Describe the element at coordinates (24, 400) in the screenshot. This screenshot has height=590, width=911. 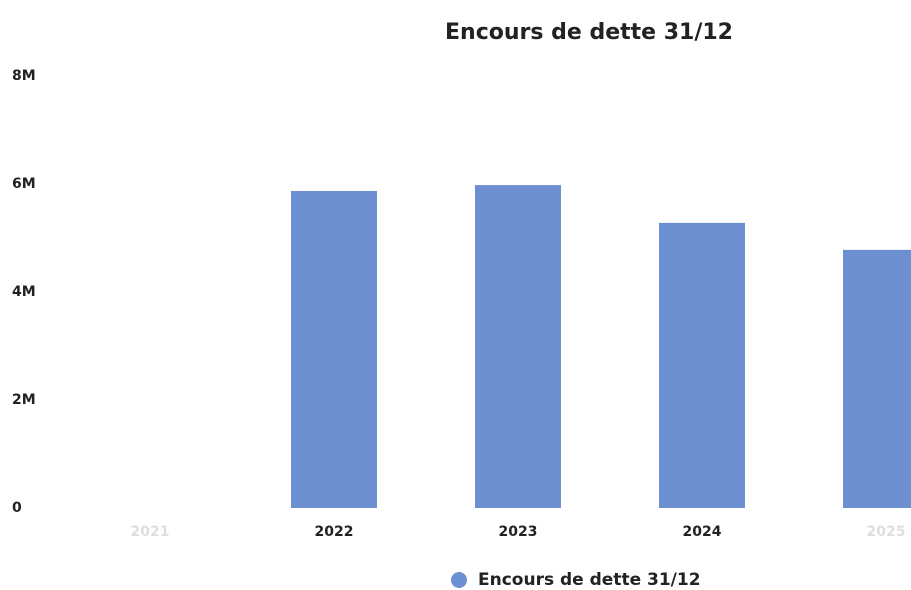
I see `y-tick-label: 2M` at that location.